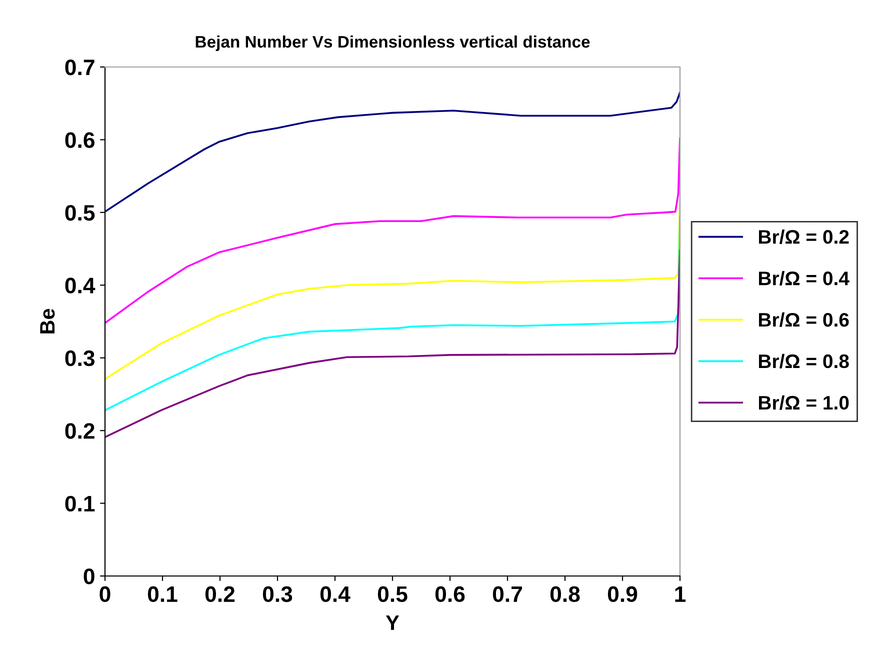  I want to click on x-axis-title: Y, so click(393, 623).